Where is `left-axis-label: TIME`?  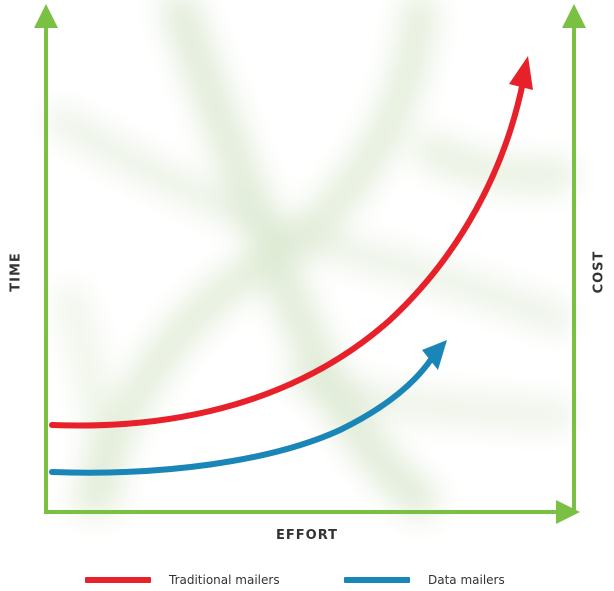
left-axis-label: TIME is located at coordinates (16, 272).